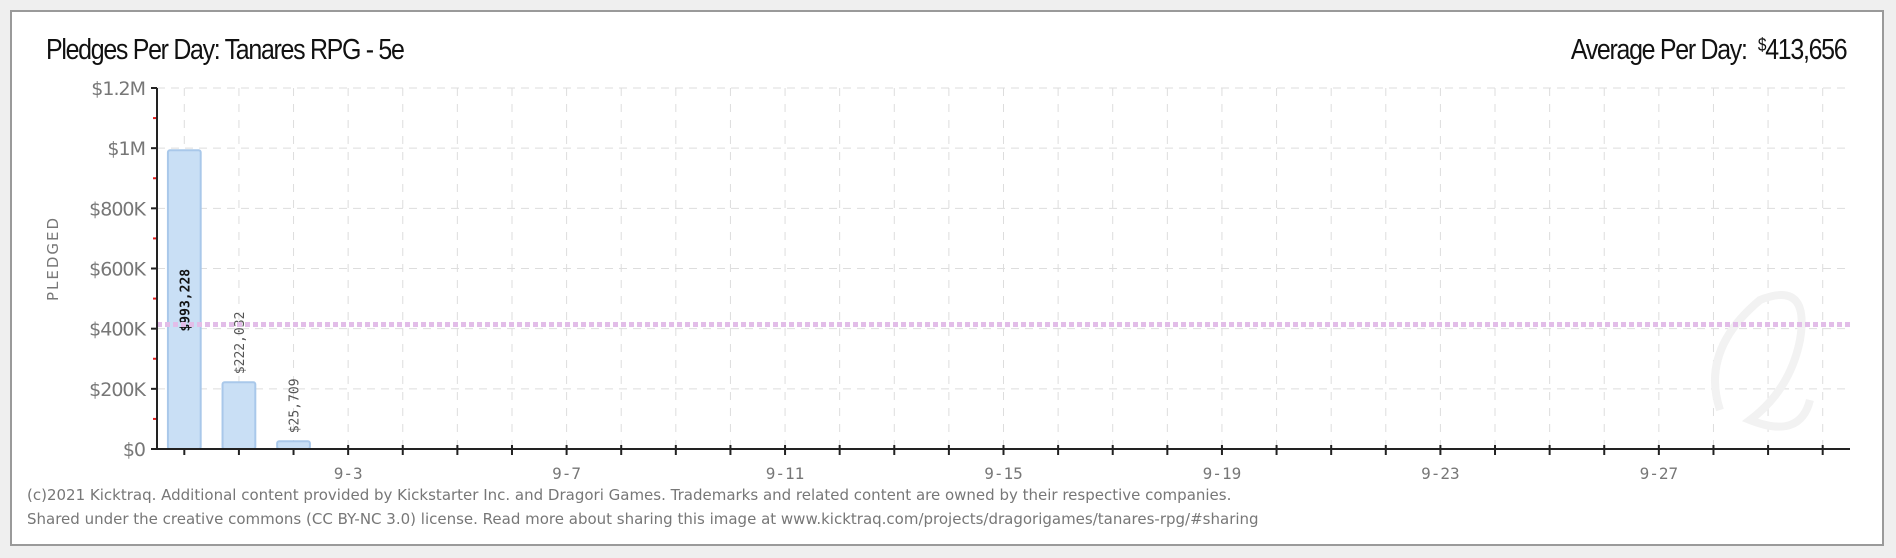 The image size is (1896, 558). What do you see at coordinates (295, 405) in the screenshot?
I see `bar-value-label: $25,709` at bounding box center [295, 405].